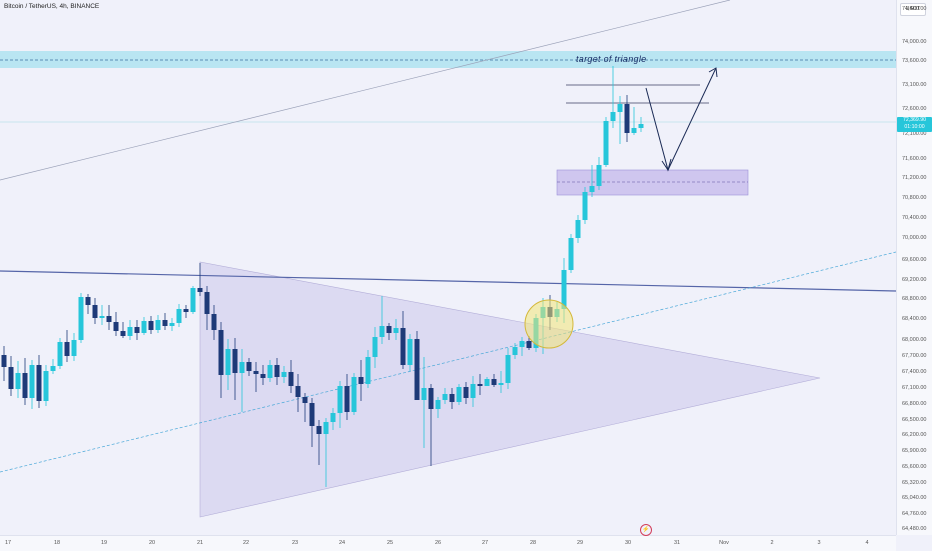  Describe the element at coordinates (438, 543) in the screenshot. I see `time-label: 26` at that location.